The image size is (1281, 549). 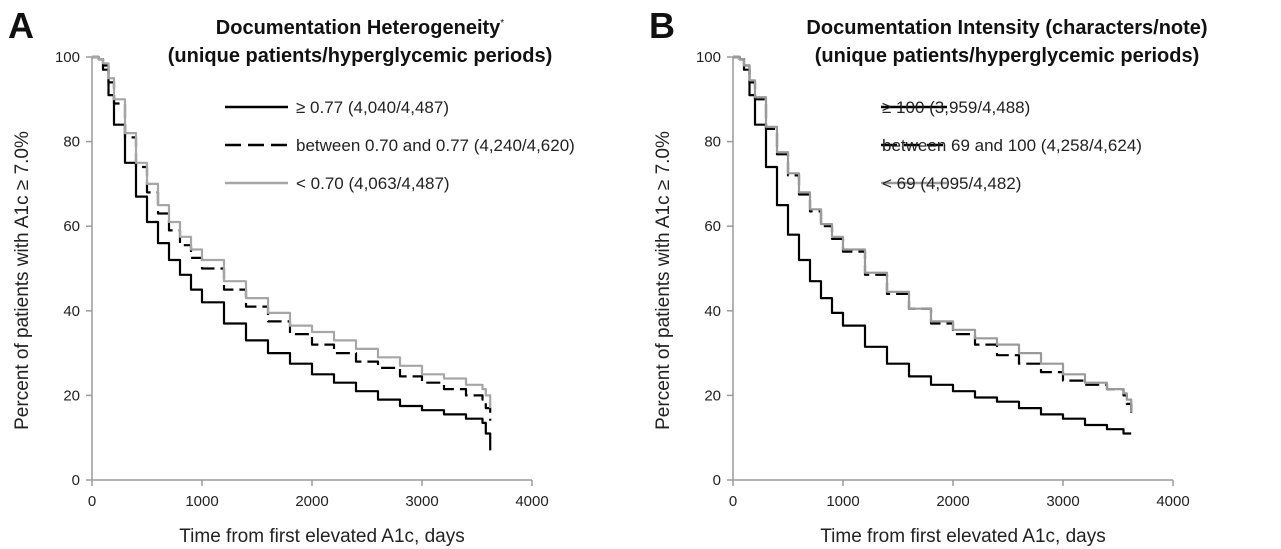 What do you see at coordinates (373, 183) in the screenshot?
I see `legend-entry-3: < 0.70 (4,063/4,487)` at bounding box center [373, 183].